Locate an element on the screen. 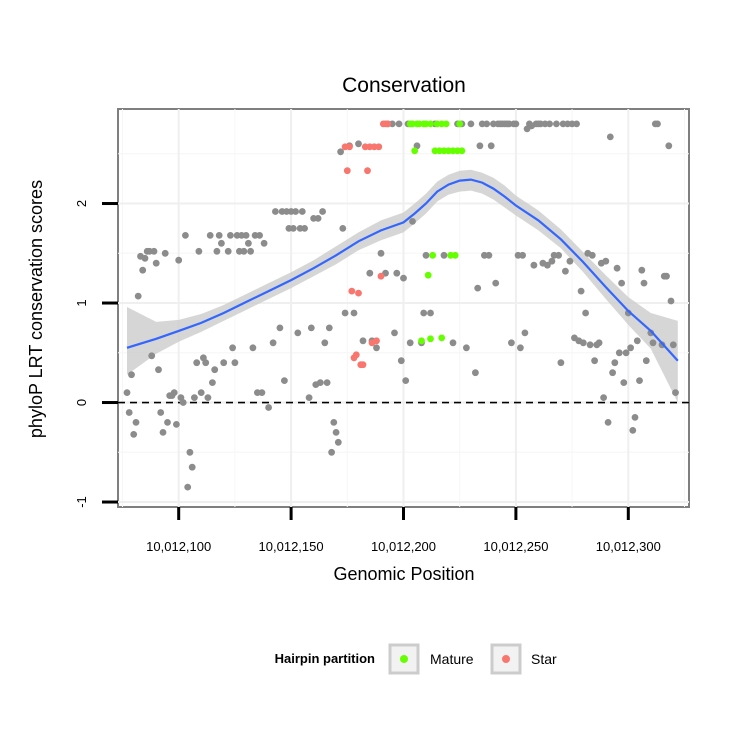 The image size is (750, 750). y-tick-label: -1 is located at coordinates (81, 502).